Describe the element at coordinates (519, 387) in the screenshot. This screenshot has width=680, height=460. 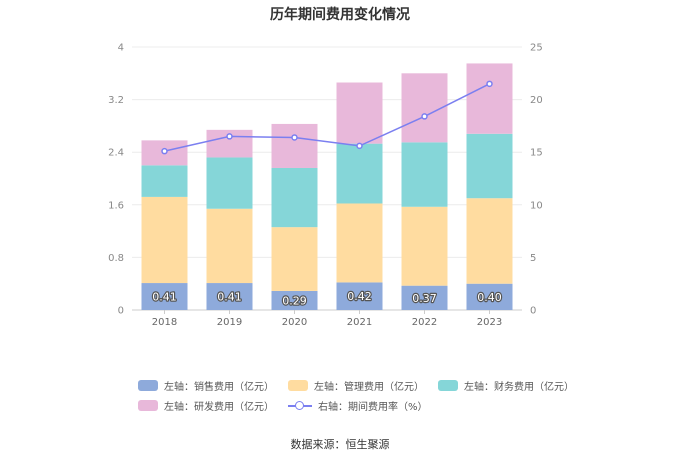
I see `legend-label-finance: 左轴：财务费用（亿元）` at that location.